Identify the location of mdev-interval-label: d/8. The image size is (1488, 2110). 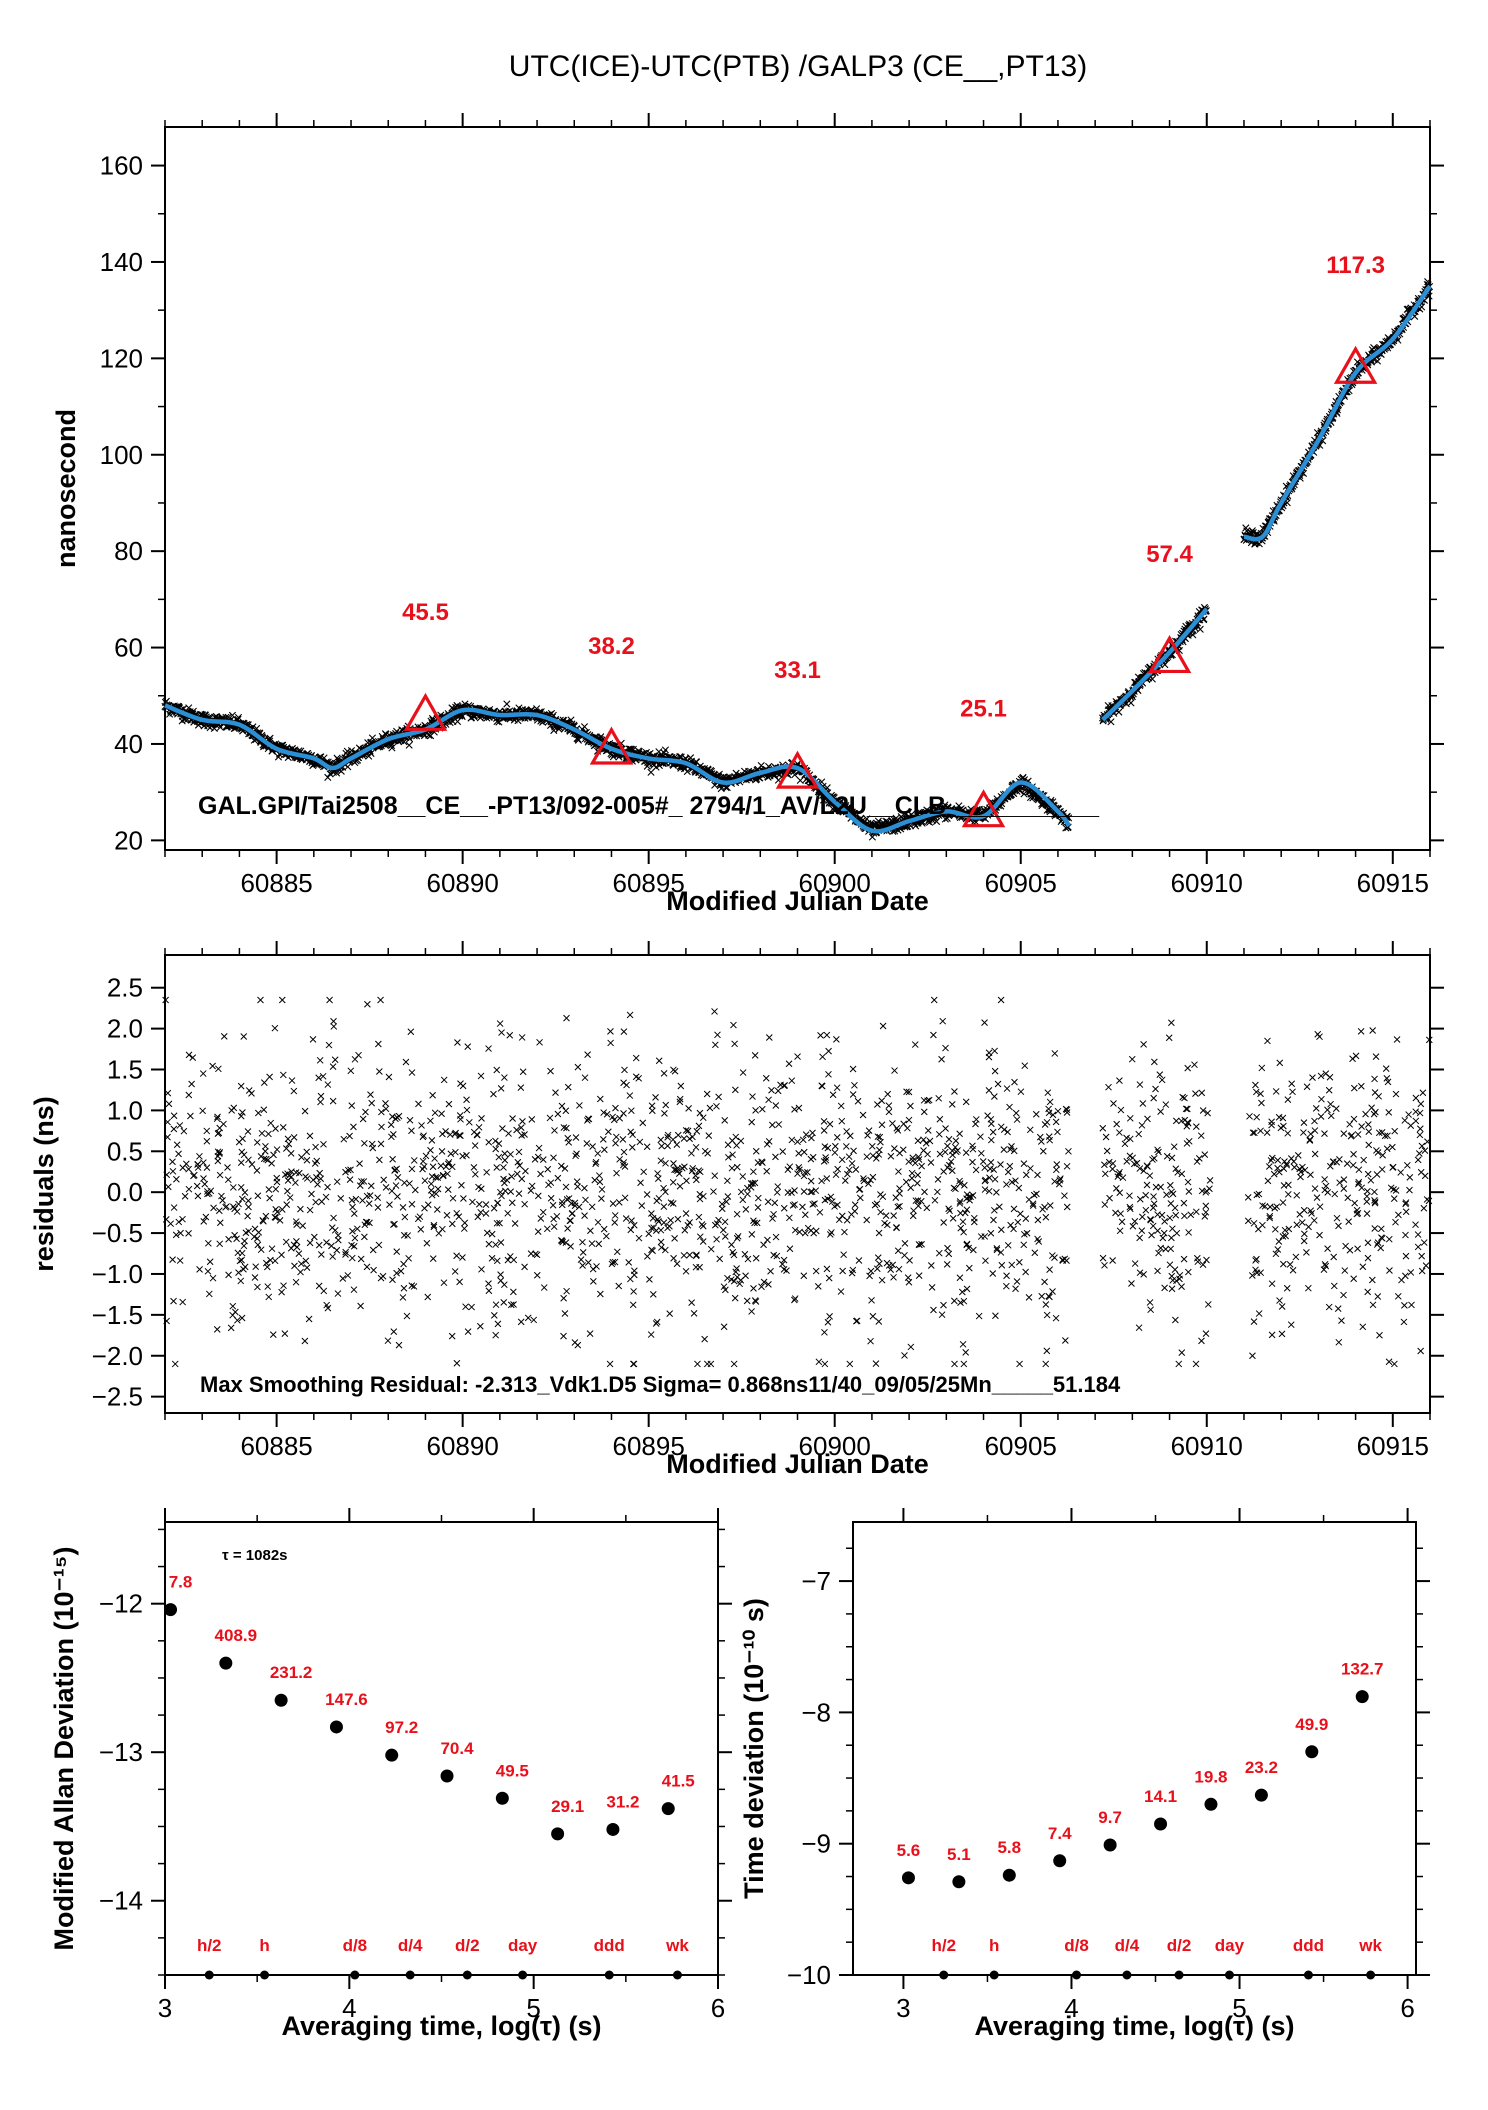
(355, 1945).